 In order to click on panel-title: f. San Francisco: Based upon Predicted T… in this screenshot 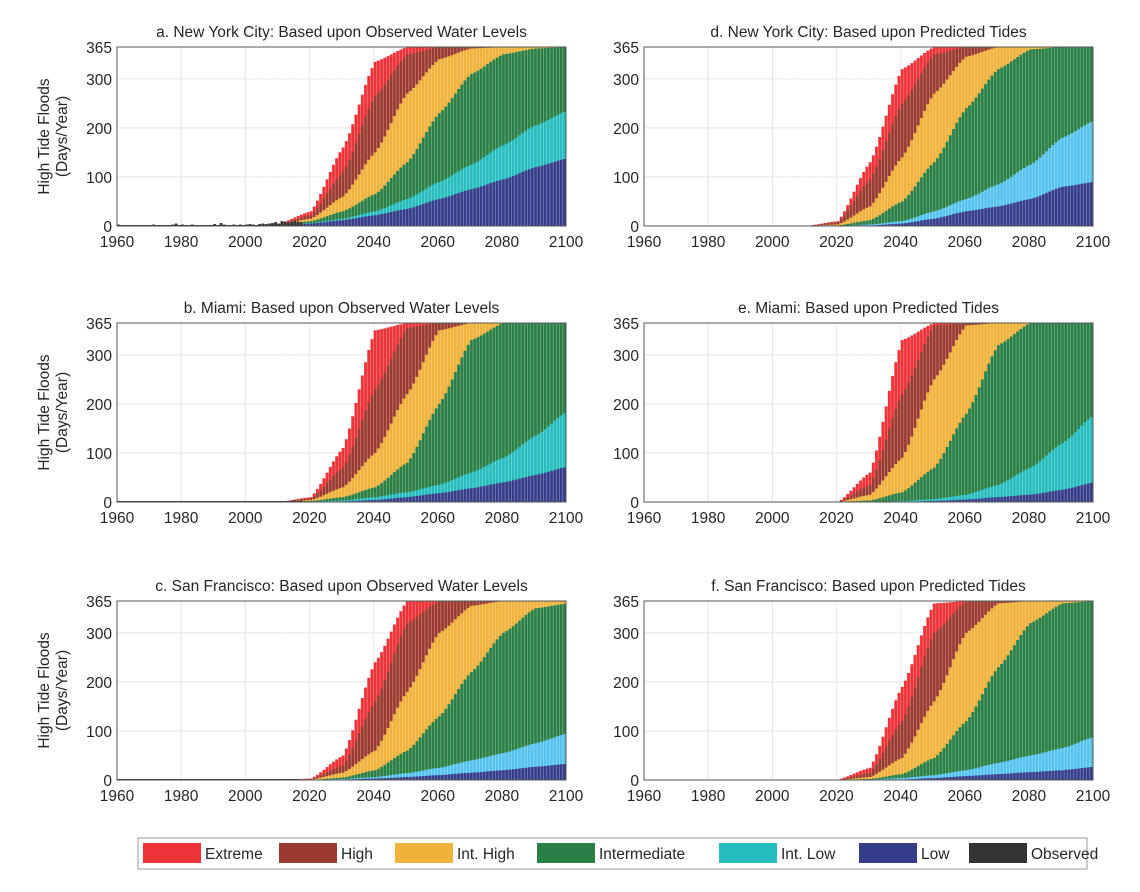, I will do `click(868, 586)`.